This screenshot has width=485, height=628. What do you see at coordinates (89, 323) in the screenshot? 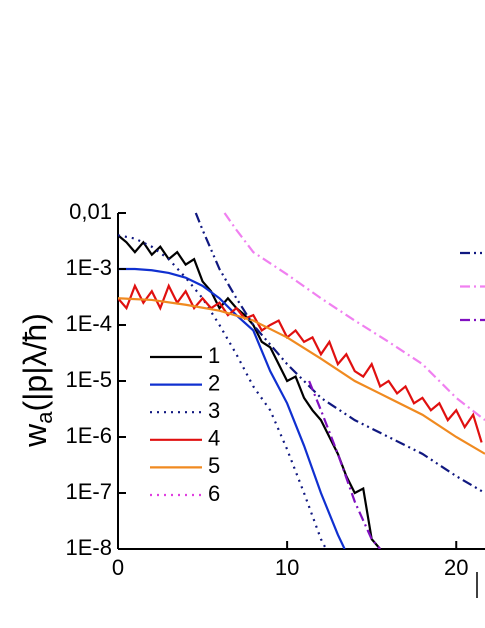
I see `y-tick-label: 1E-4` at bounding box center [89, 323].